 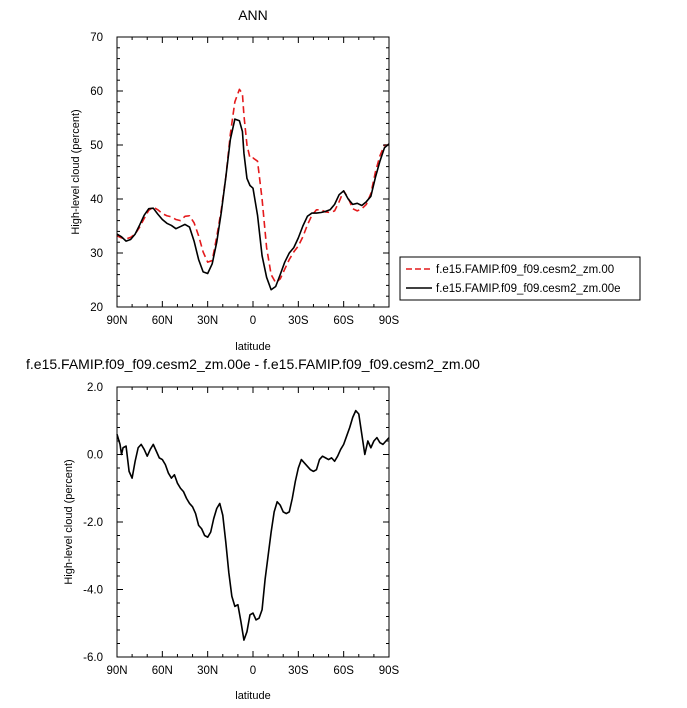 What do you see at coordinates (253, 321) in the screenshot?
I see `top-x-tick-label: 0` at bounding box center [253, 321].